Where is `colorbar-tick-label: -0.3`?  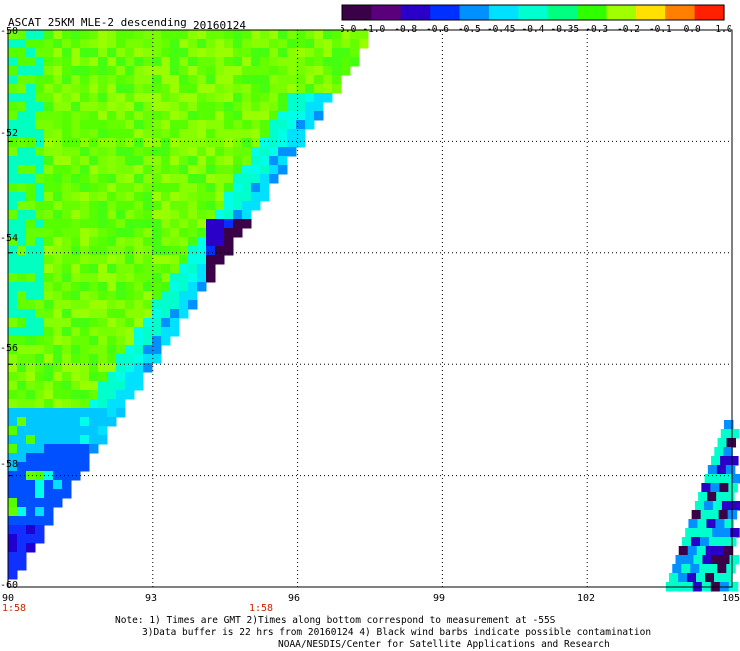 colorbar-tick-label: -0.3 is located at coordinates (596, 29).